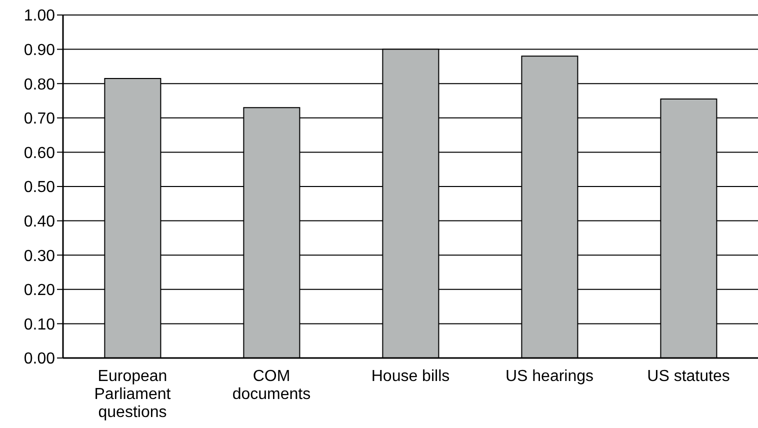 This screenshot has width=758, height=428. I want to click on x-tick-label: European Parliament questions, so click(133, 394).